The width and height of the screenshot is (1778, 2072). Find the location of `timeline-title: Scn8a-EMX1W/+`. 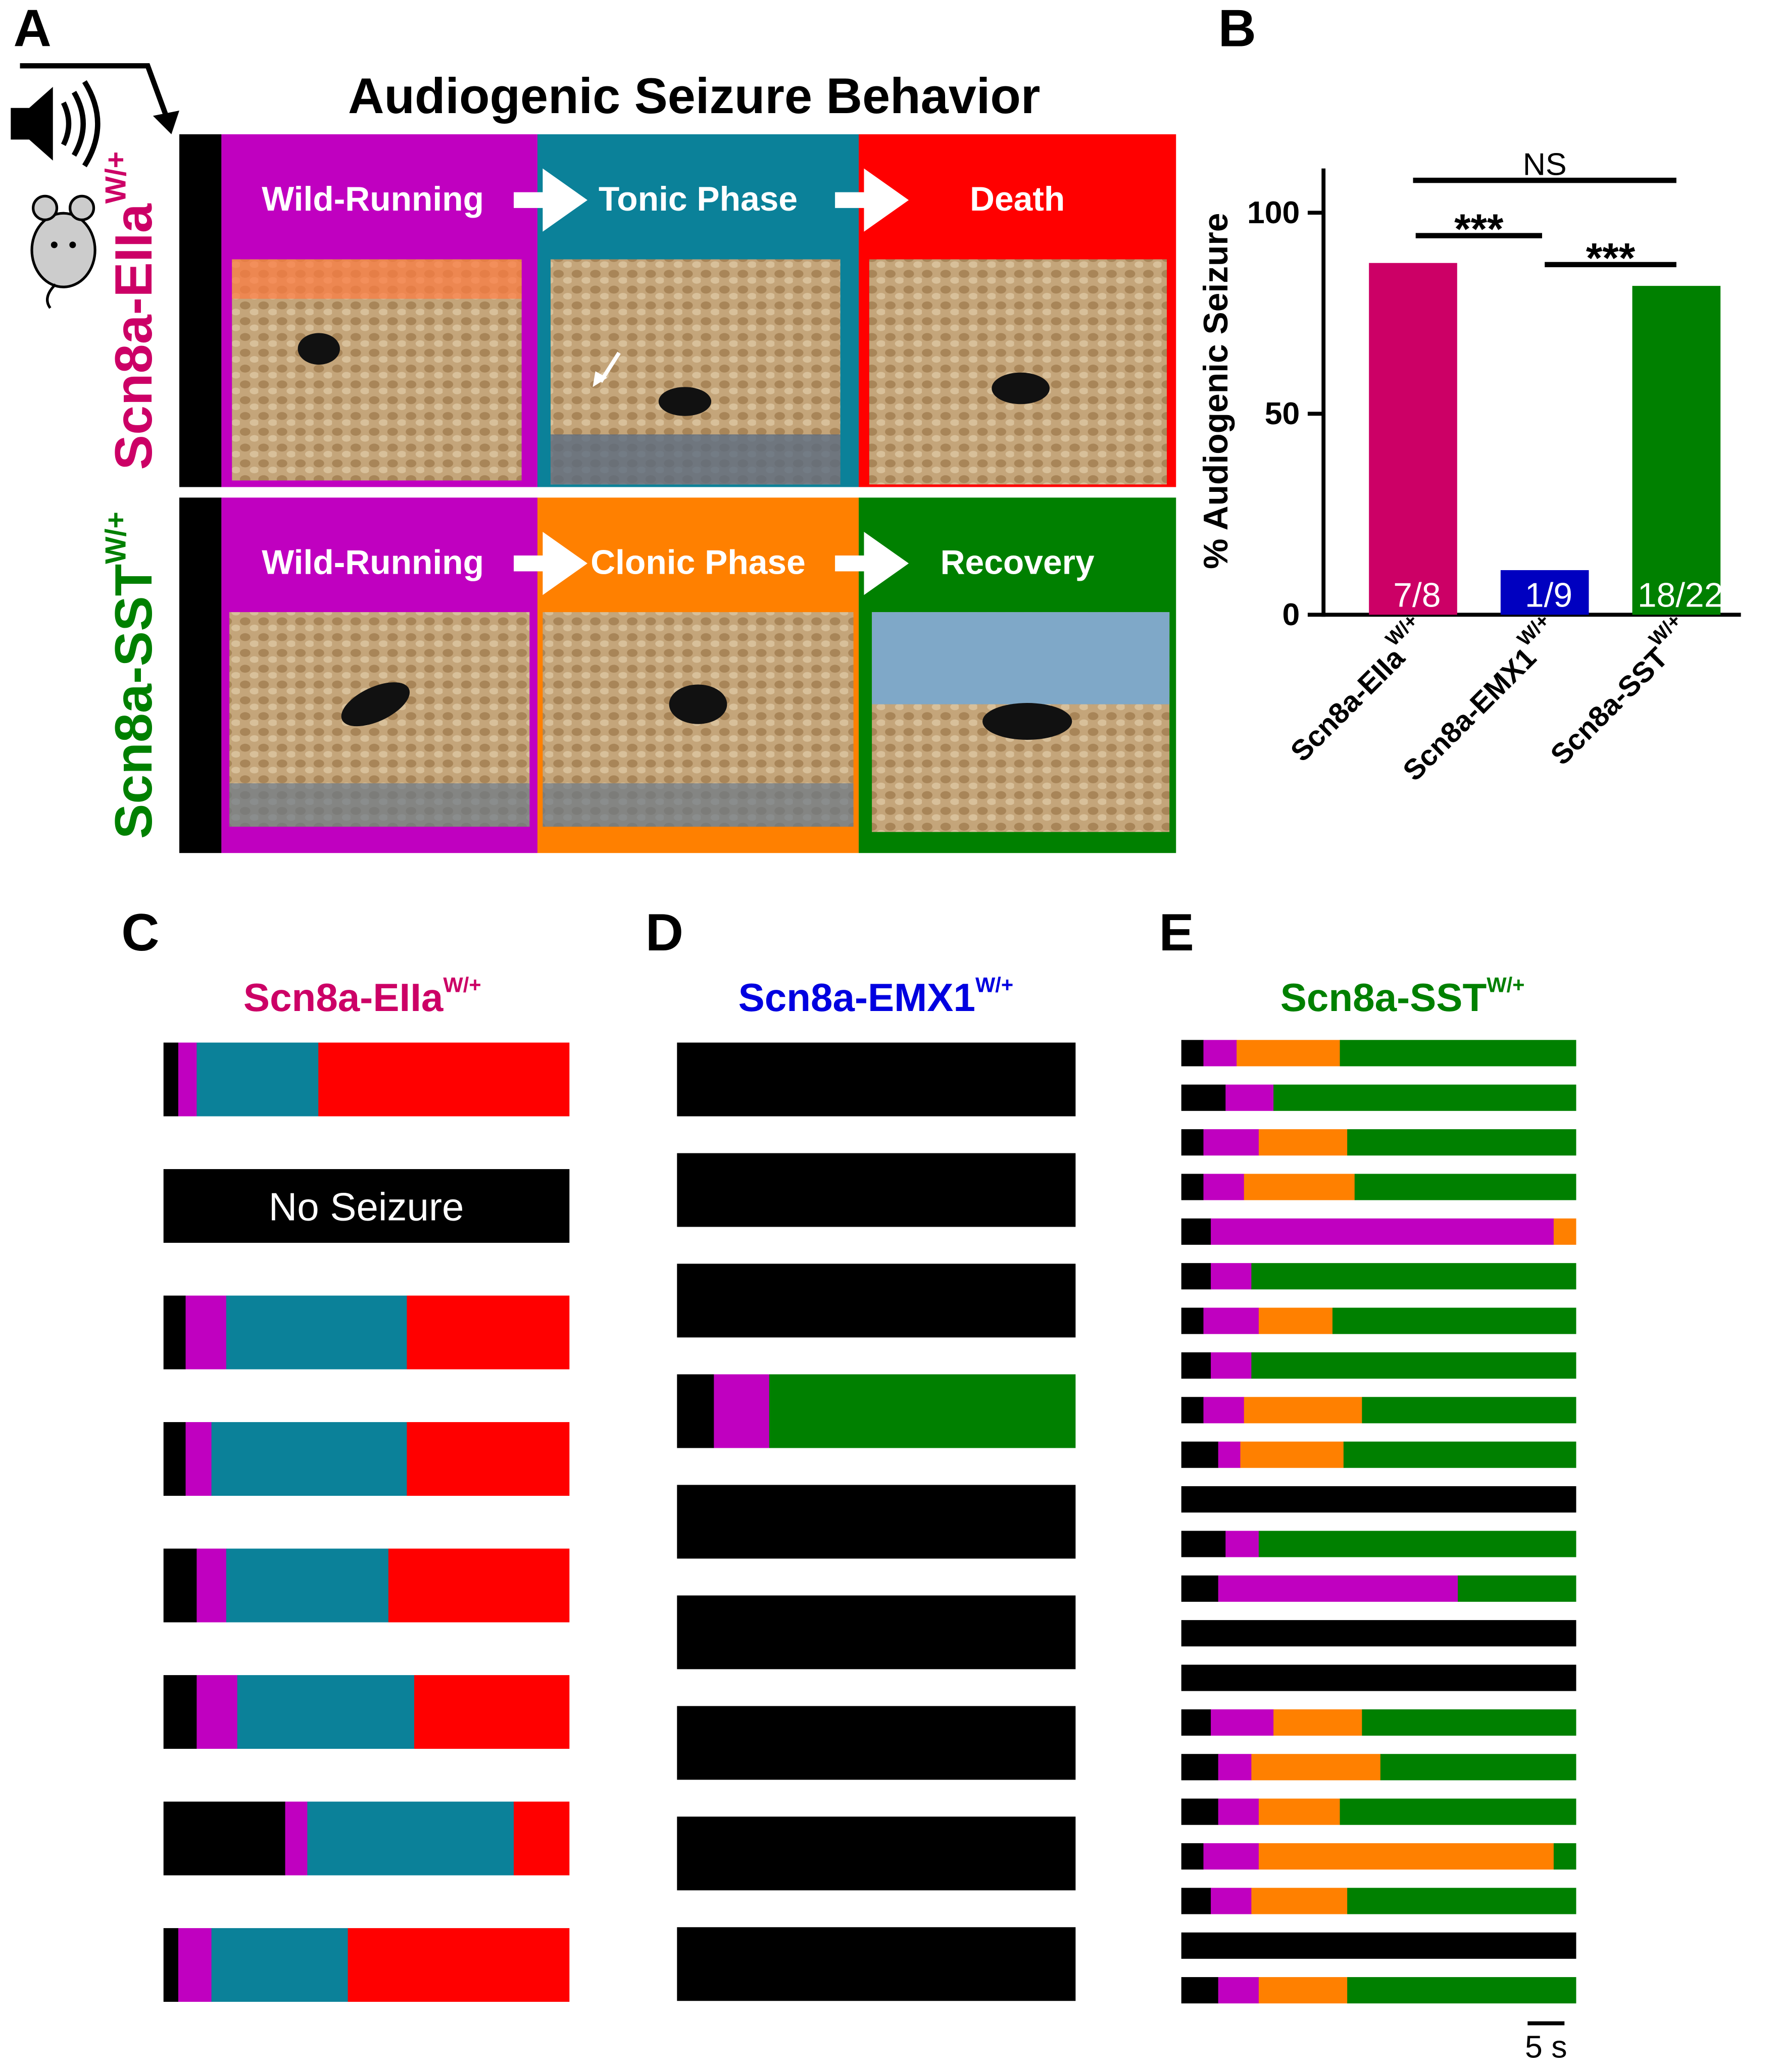

timeline-title: Scn8a-EMX1W/+ is located at coordinates (876, 996).